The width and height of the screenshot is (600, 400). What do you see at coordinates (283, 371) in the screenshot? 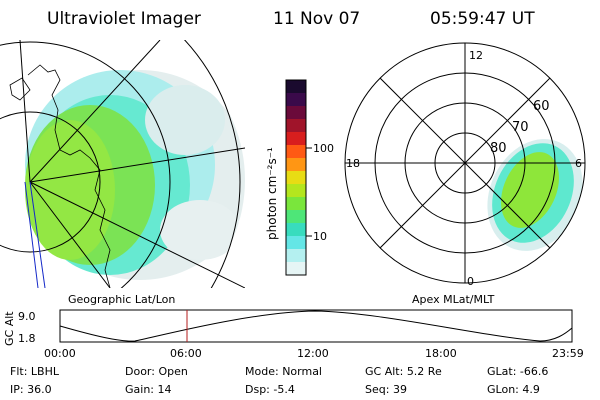
I see `status-mode: Mode: Normal` at bounding box center [283, 371].